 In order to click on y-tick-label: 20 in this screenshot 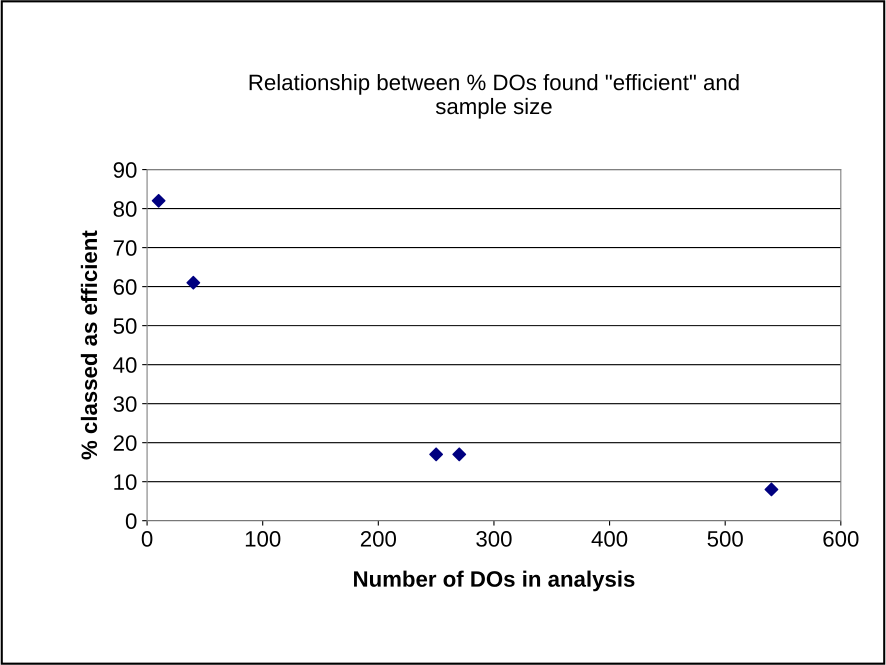, I will do `click(125, 443)`.